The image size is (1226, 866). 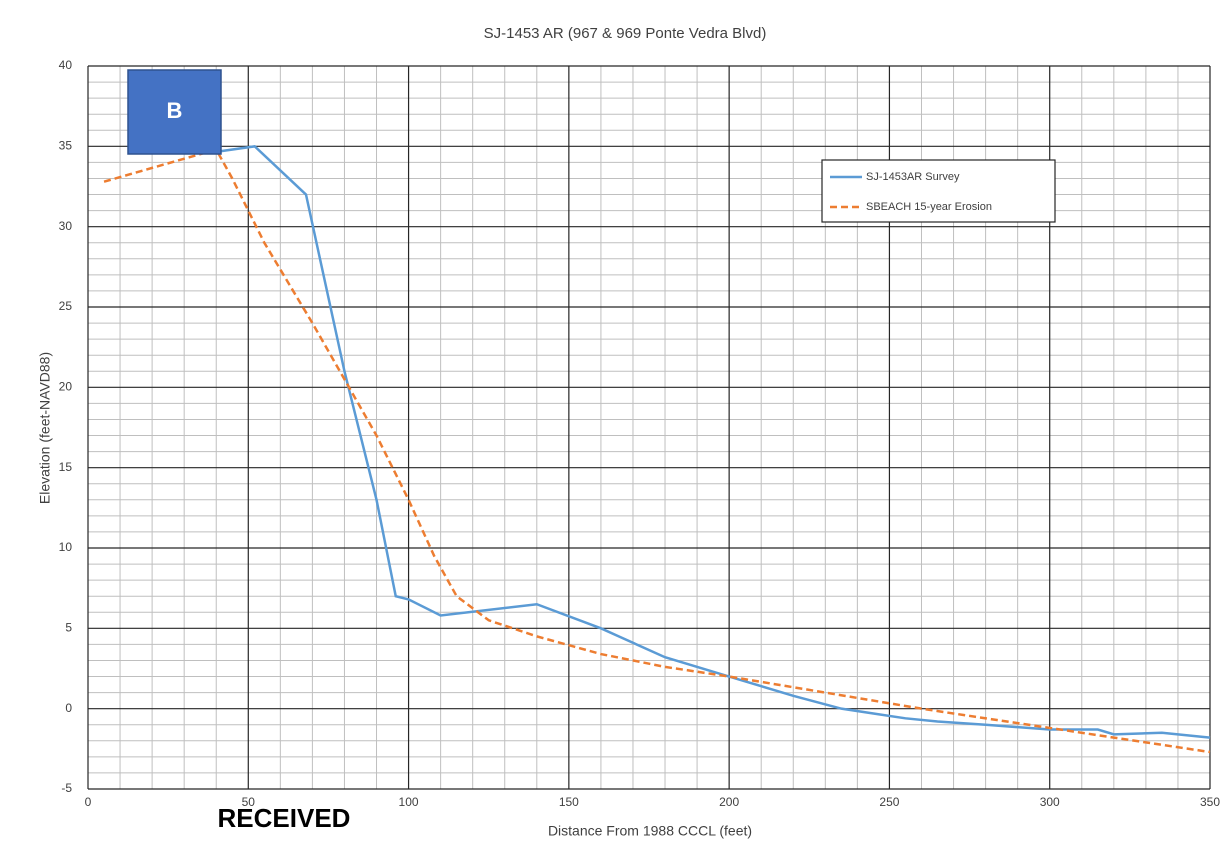 I want to click on annotation-box, so click(x=174, y=112).